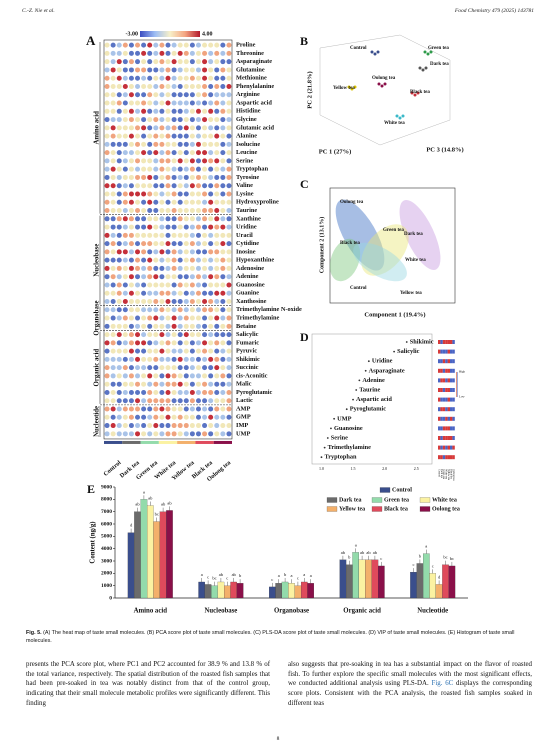 Image resolution: width=556 pixels, height=748 pixels. Describe the element at coordinates (170, 34) in the screenshot. I see `colorbar` at that location.